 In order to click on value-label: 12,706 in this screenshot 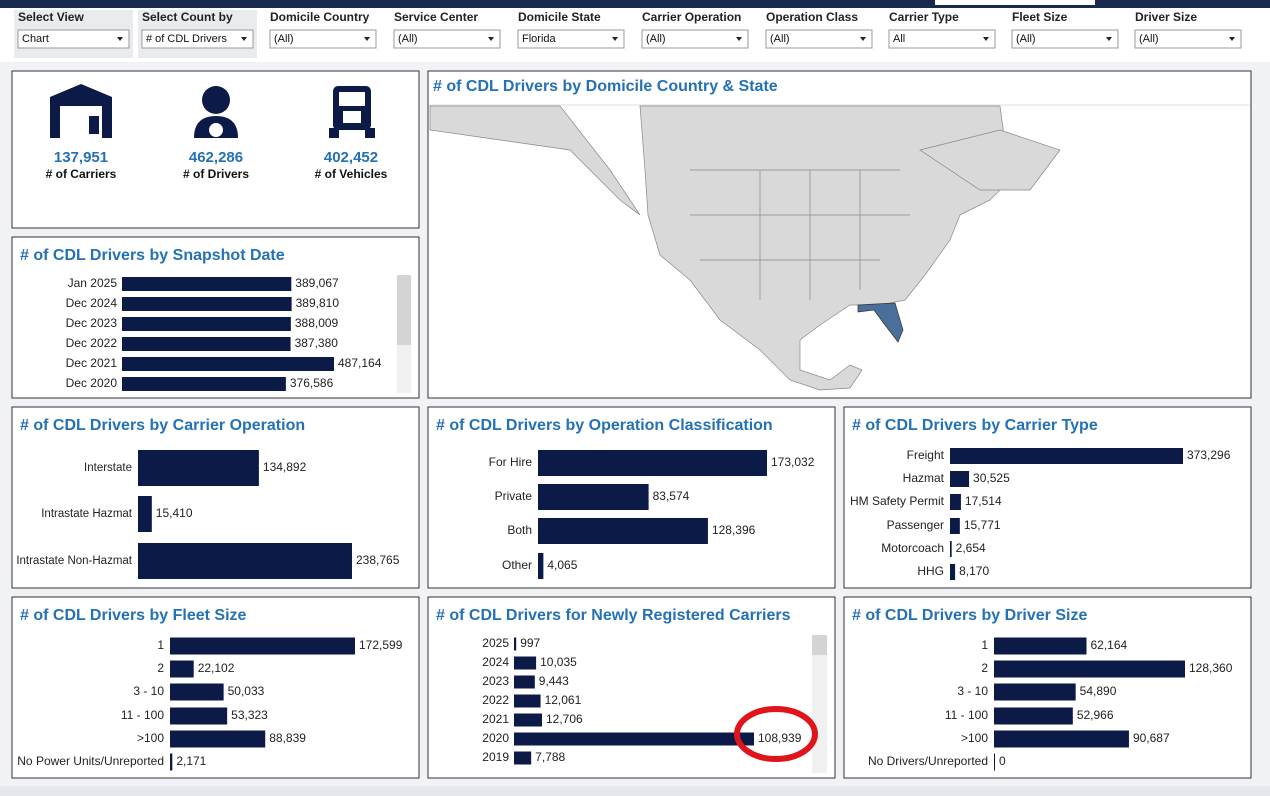, I will do `click(564, 719)`.